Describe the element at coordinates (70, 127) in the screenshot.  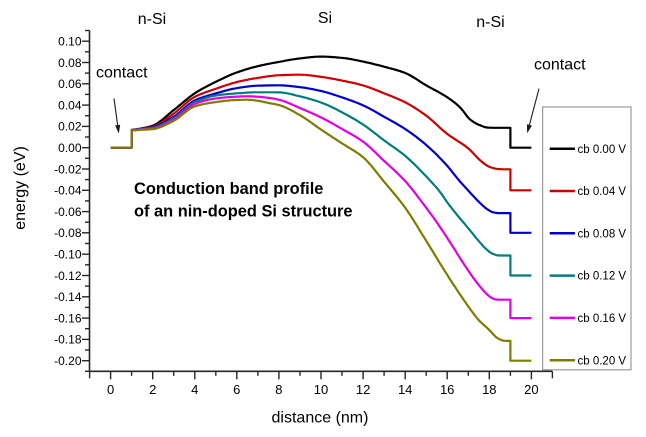
I see `svg-text: 0.02` at that location.